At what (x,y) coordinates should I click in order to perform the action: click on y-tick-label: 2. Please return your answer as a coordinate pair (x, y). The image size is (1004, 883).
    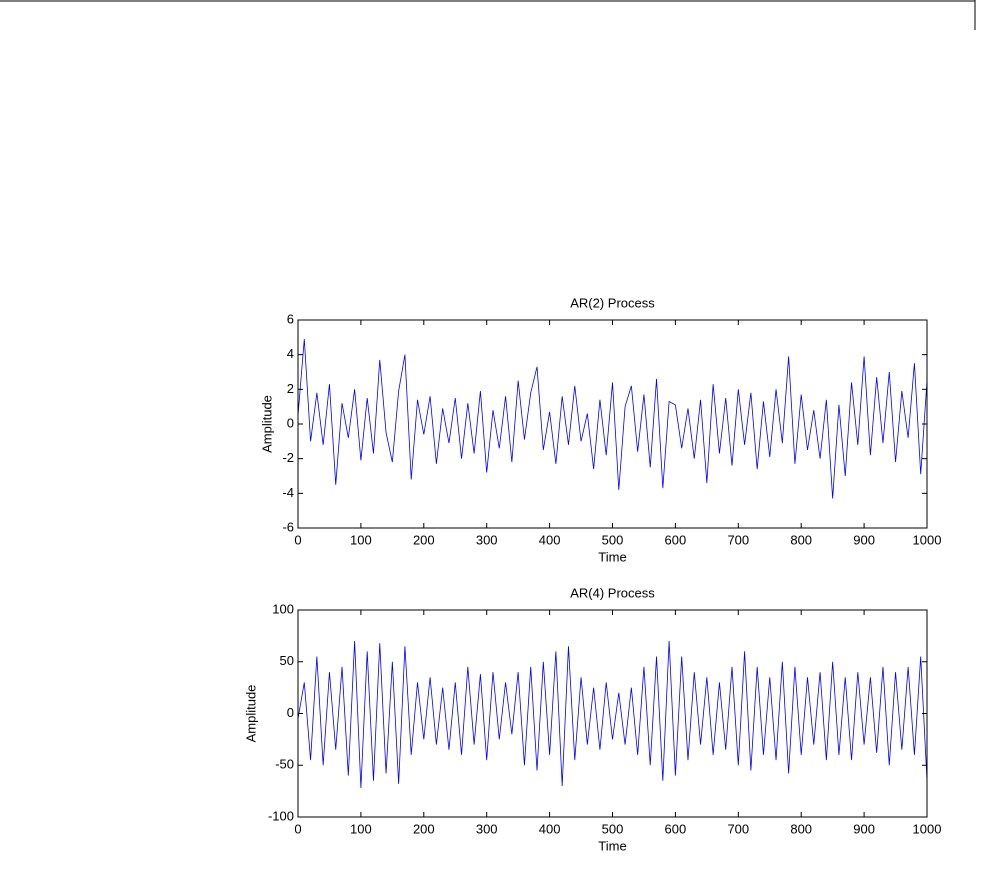
    Looking at the image, I should click on (290, 388).